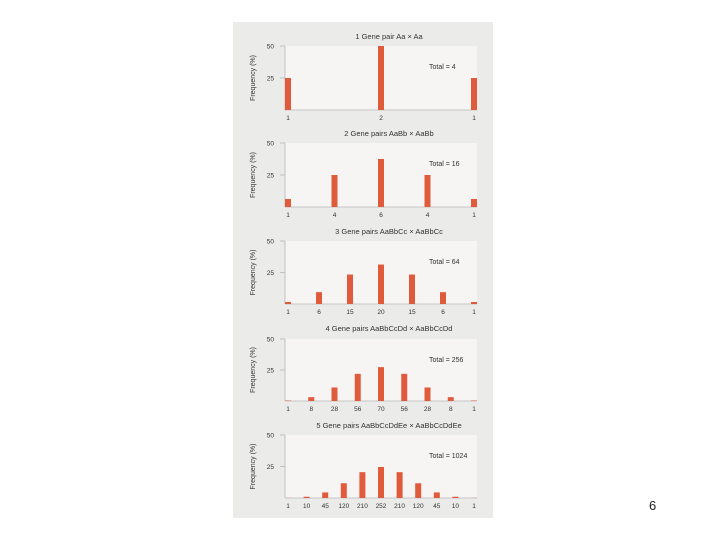 This screenshot has width=720, height=540. Describe the element at coordinates (381, 118) in the screenshot. I see `x-tick-label: 2` at that location.